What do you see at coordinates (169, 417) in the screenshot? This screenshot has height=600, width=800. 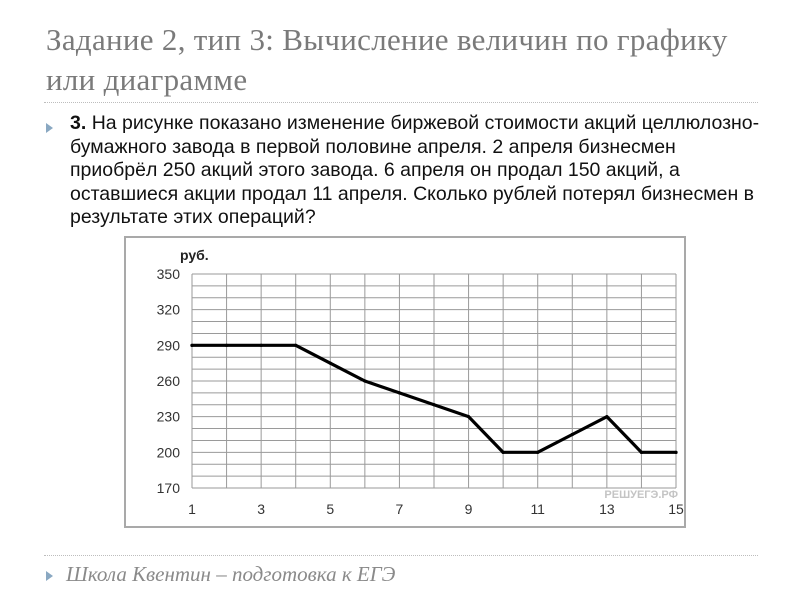 I see `y-tick-label-230: 230` at bounding box center [169, 417].